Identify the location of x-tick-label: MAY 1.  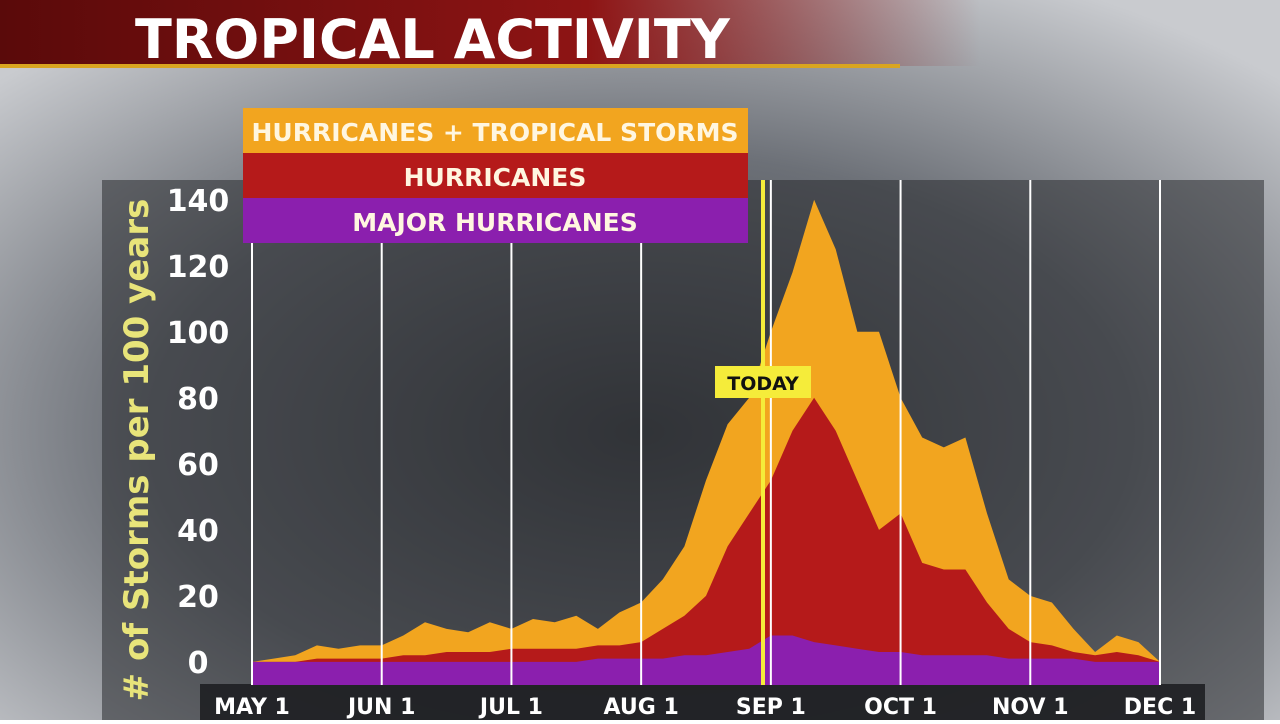
(252, 707).